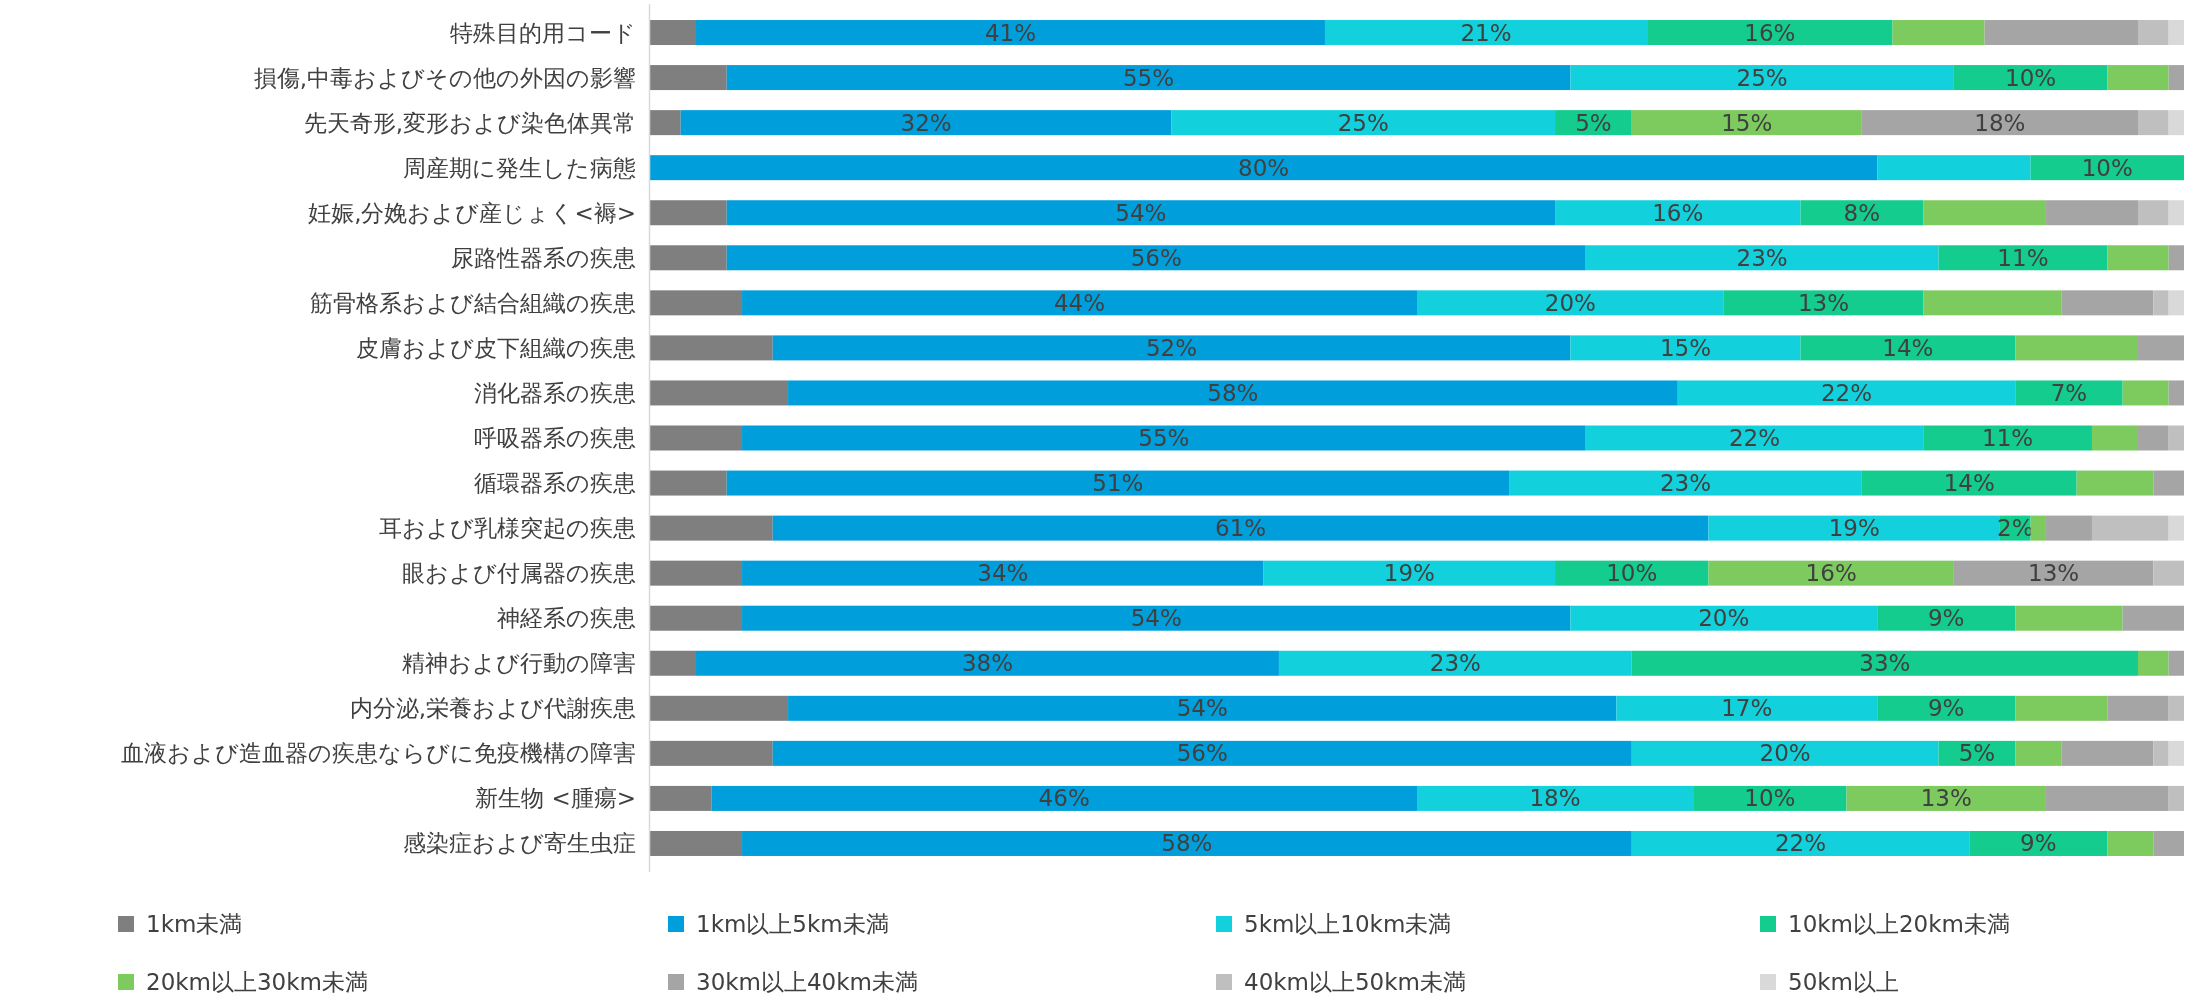 The height and width of the screenshot is (997, 2188). What do you see at coordinates (543, 32) in the screenshot?
I see `y-tick-label: 特殊目的用コード` at bounding box center [543, 32].